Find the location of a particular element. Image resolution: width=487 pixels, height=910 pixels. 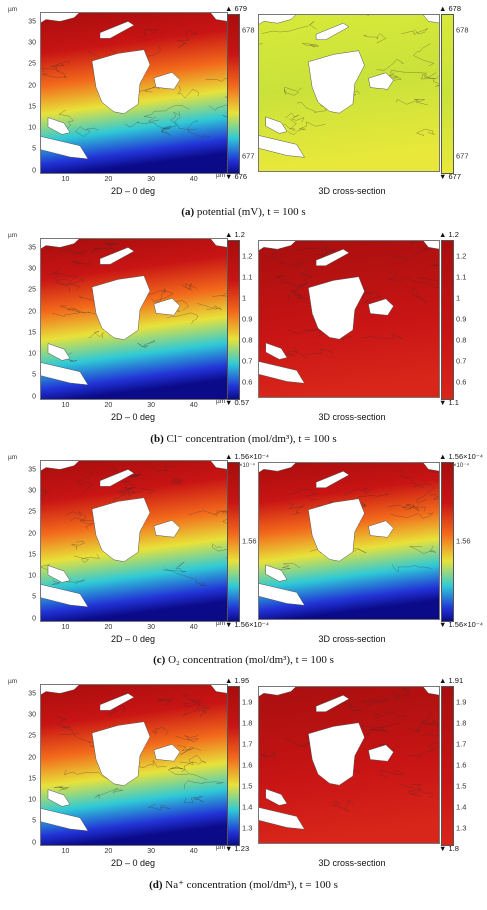

colorbar is located at coordinates (447, 766).